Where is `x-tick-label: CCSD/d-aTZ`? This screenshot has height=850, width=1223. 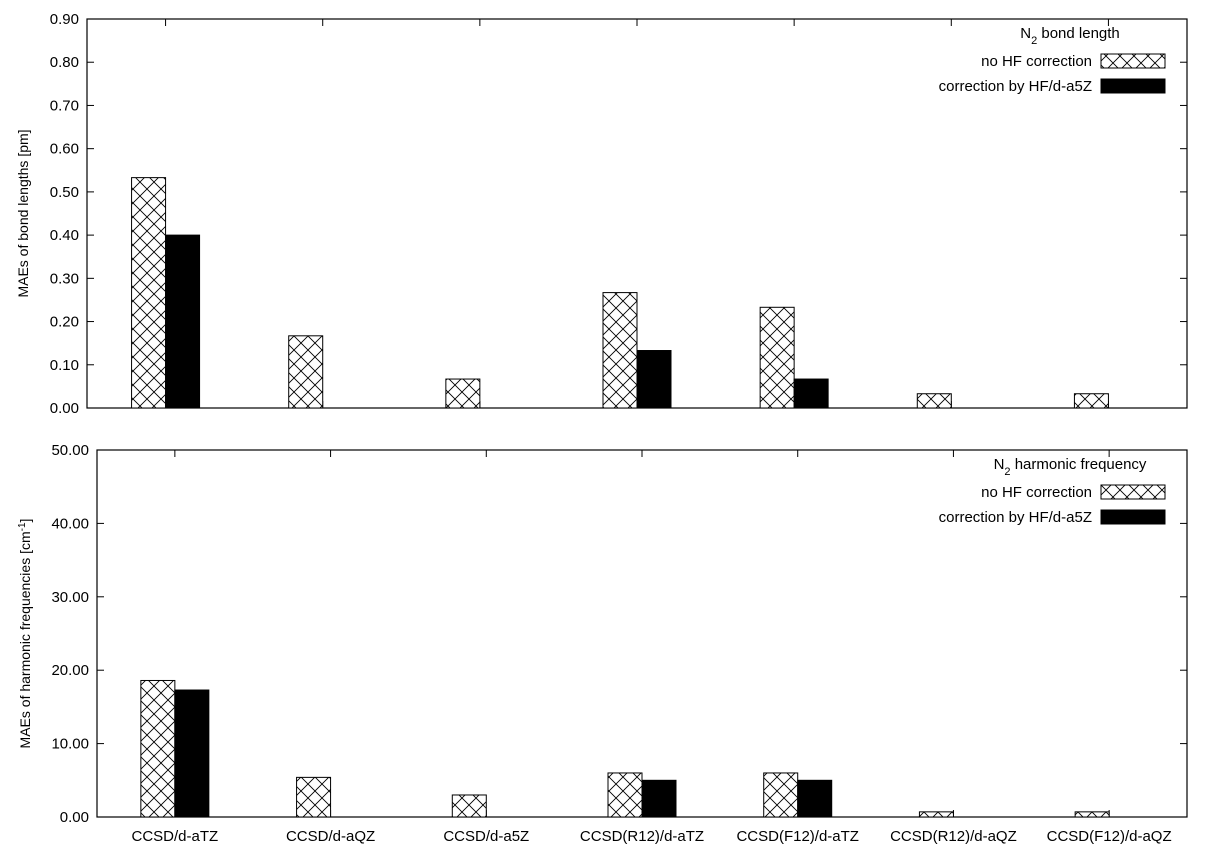
x-tick-label: CCSD/d-aTZ is located at coordinates (175, 836).